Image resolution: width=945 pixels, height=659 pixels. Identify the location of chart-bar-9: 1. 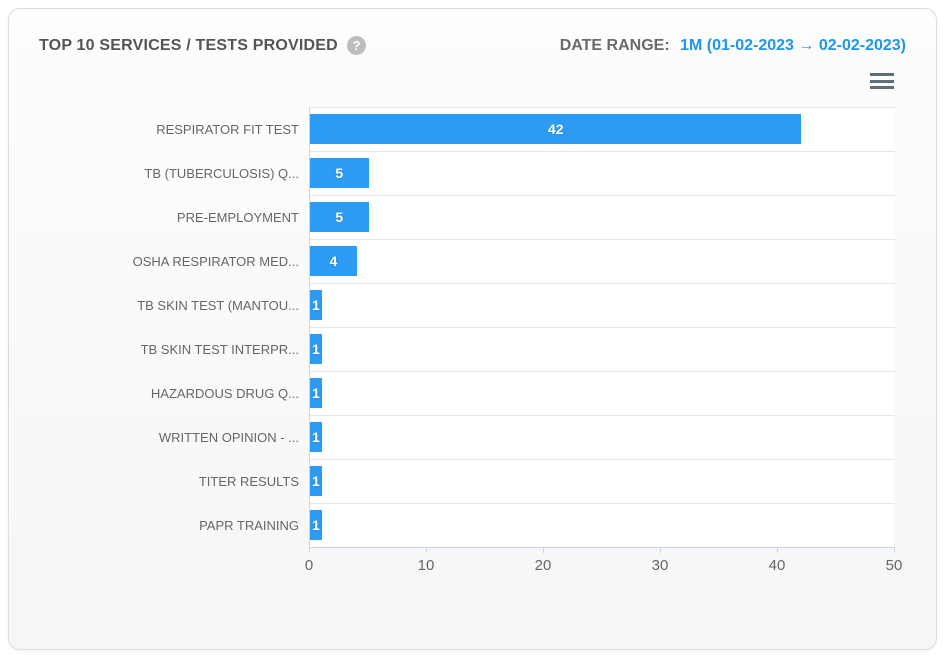
(316, 525).